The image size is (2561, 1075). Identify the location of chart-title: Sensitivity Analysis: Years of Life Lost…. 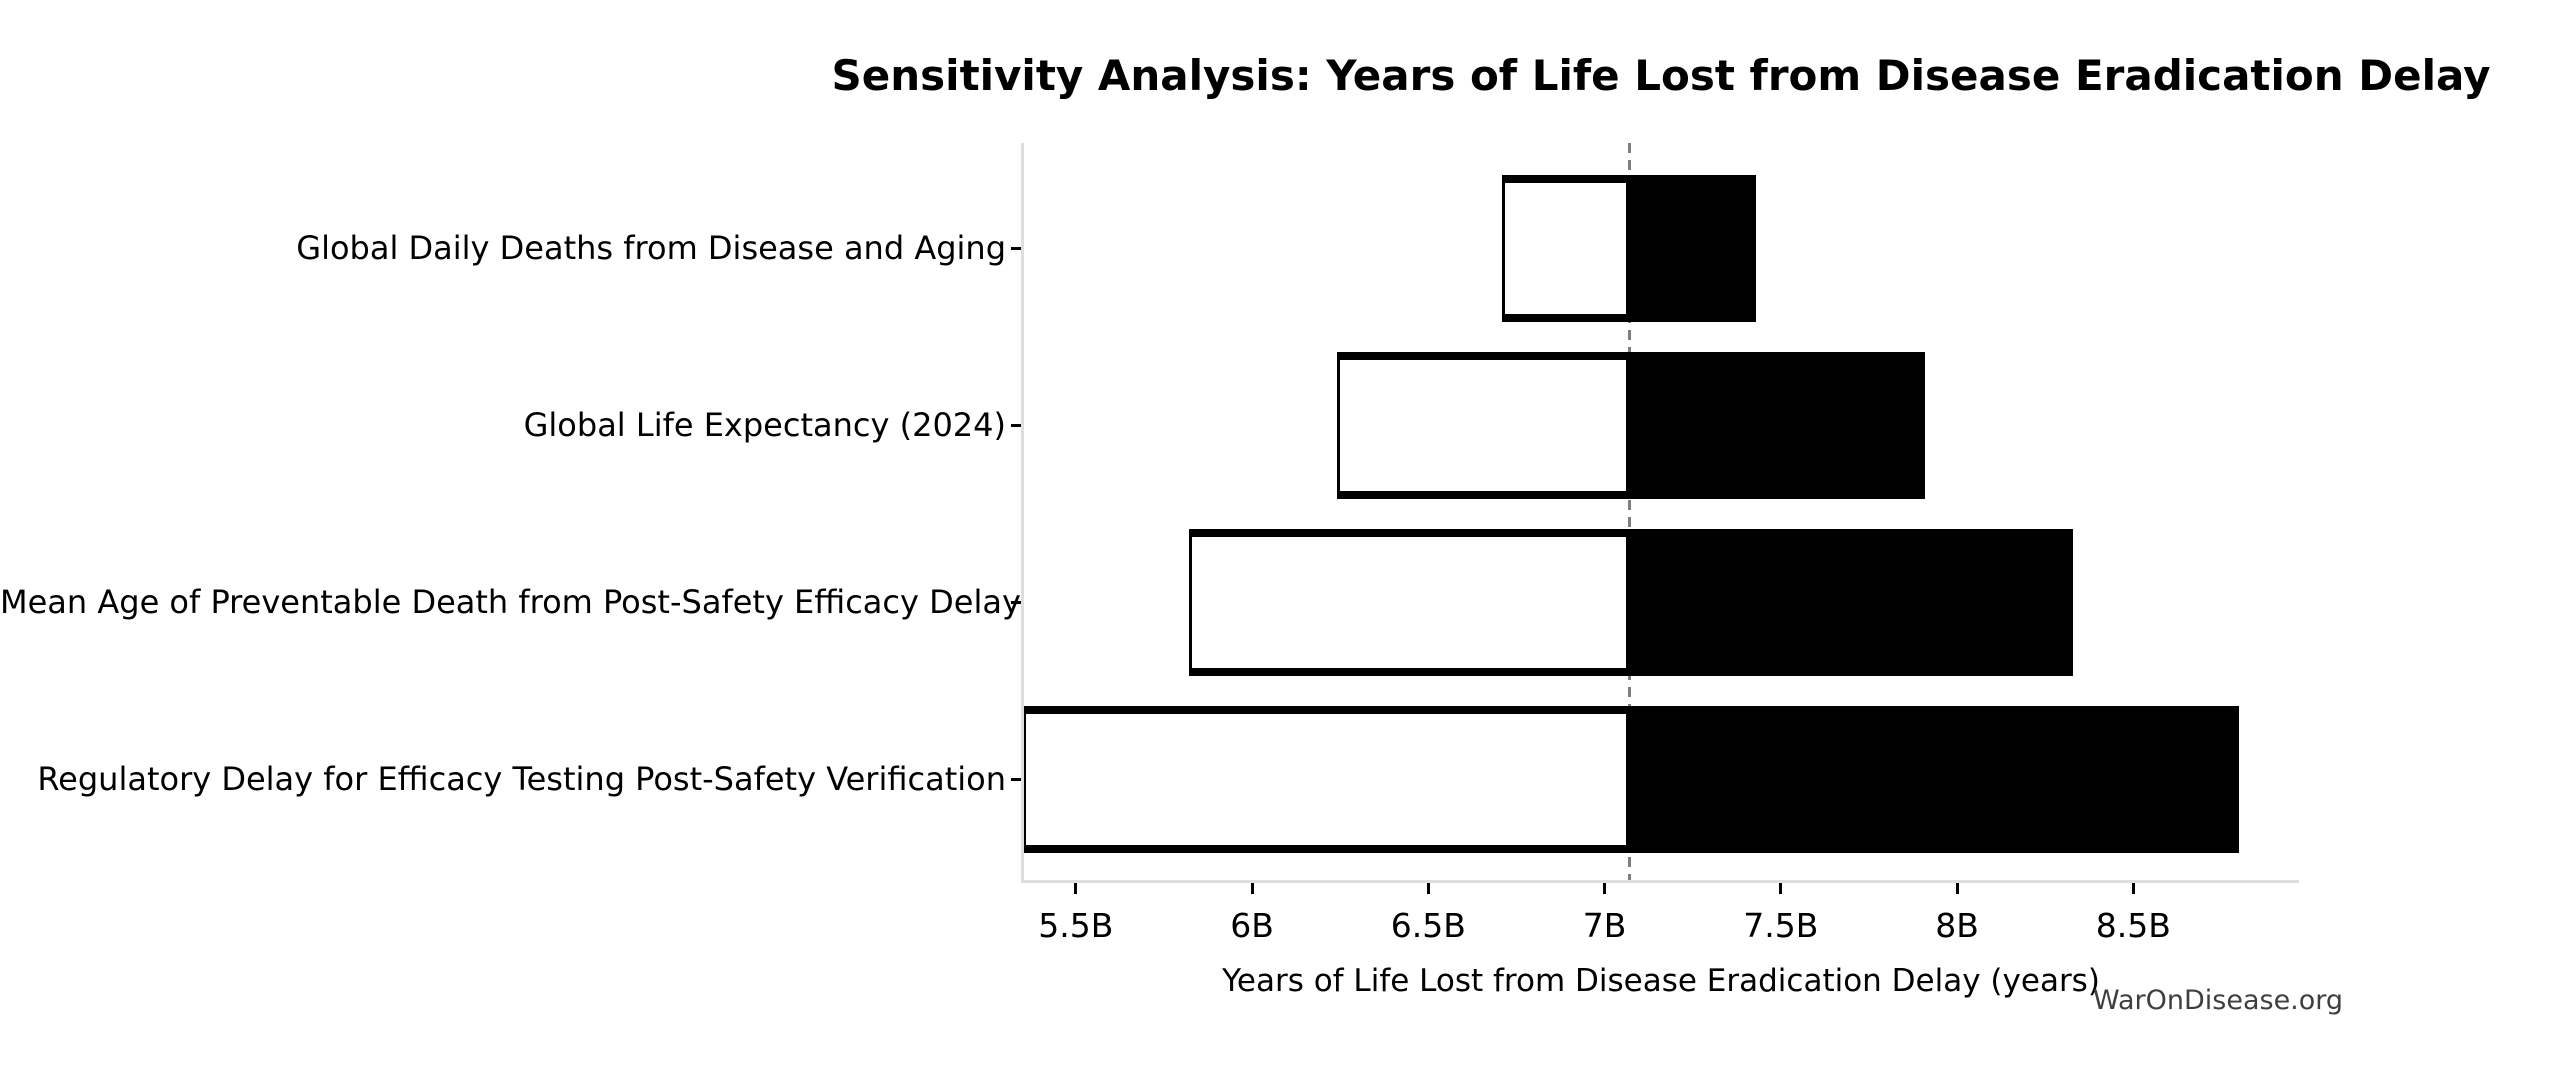
(1661, 75).